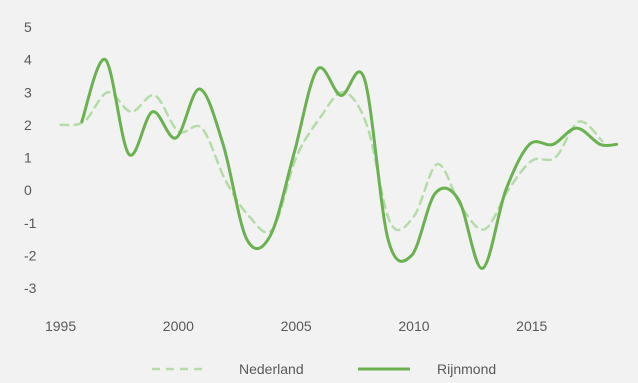 Image resolution: width=638 pixels, height=383 pixels. I want to click on y-tick-label: -3, so click(30, 288).